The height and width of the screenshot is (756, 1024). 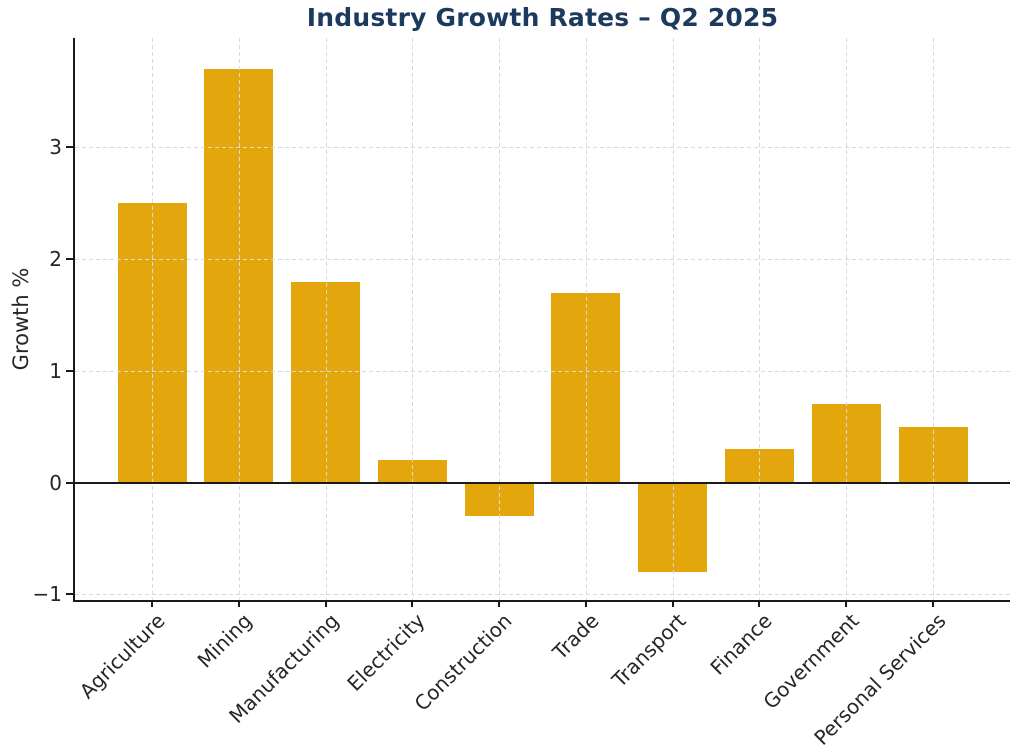 What do you see at coordinates (542, 482) in the screenshot?
I see `zero-baseline` at bounding box center [542, 482].